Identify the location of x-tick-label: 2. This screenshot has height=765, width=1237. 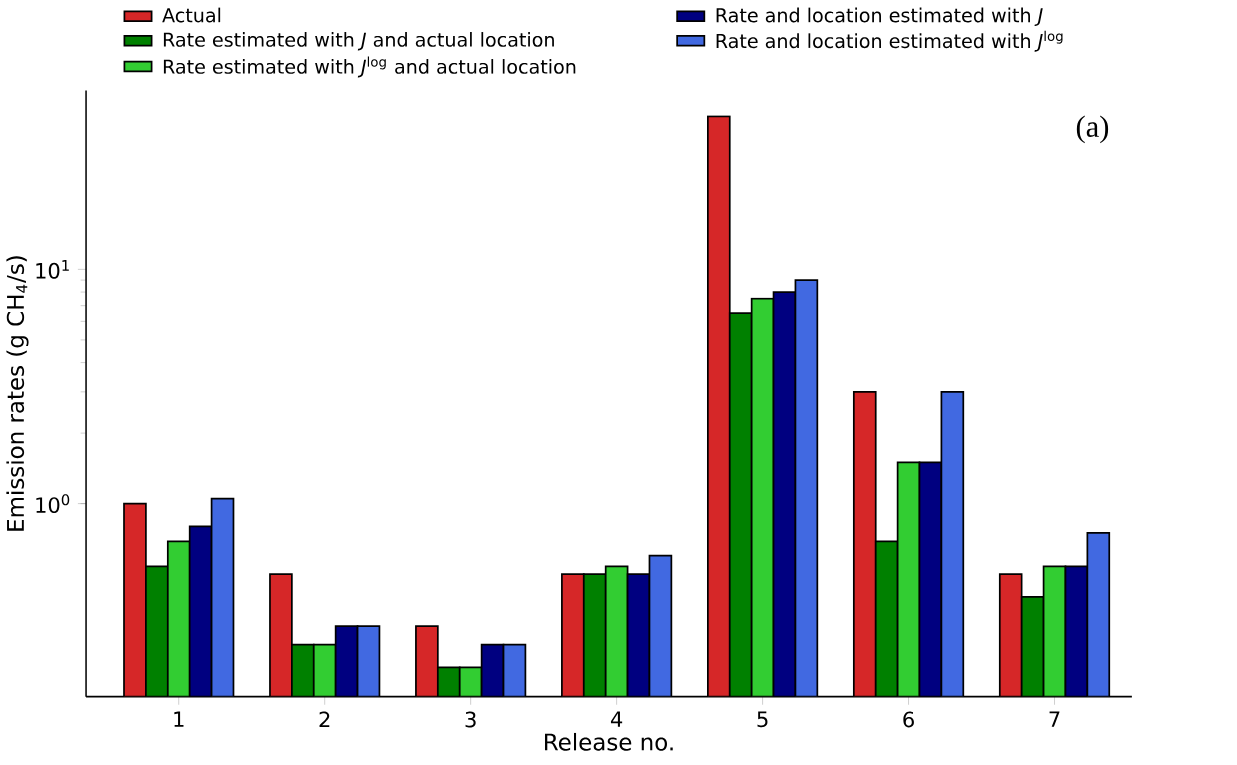
(324, 719).